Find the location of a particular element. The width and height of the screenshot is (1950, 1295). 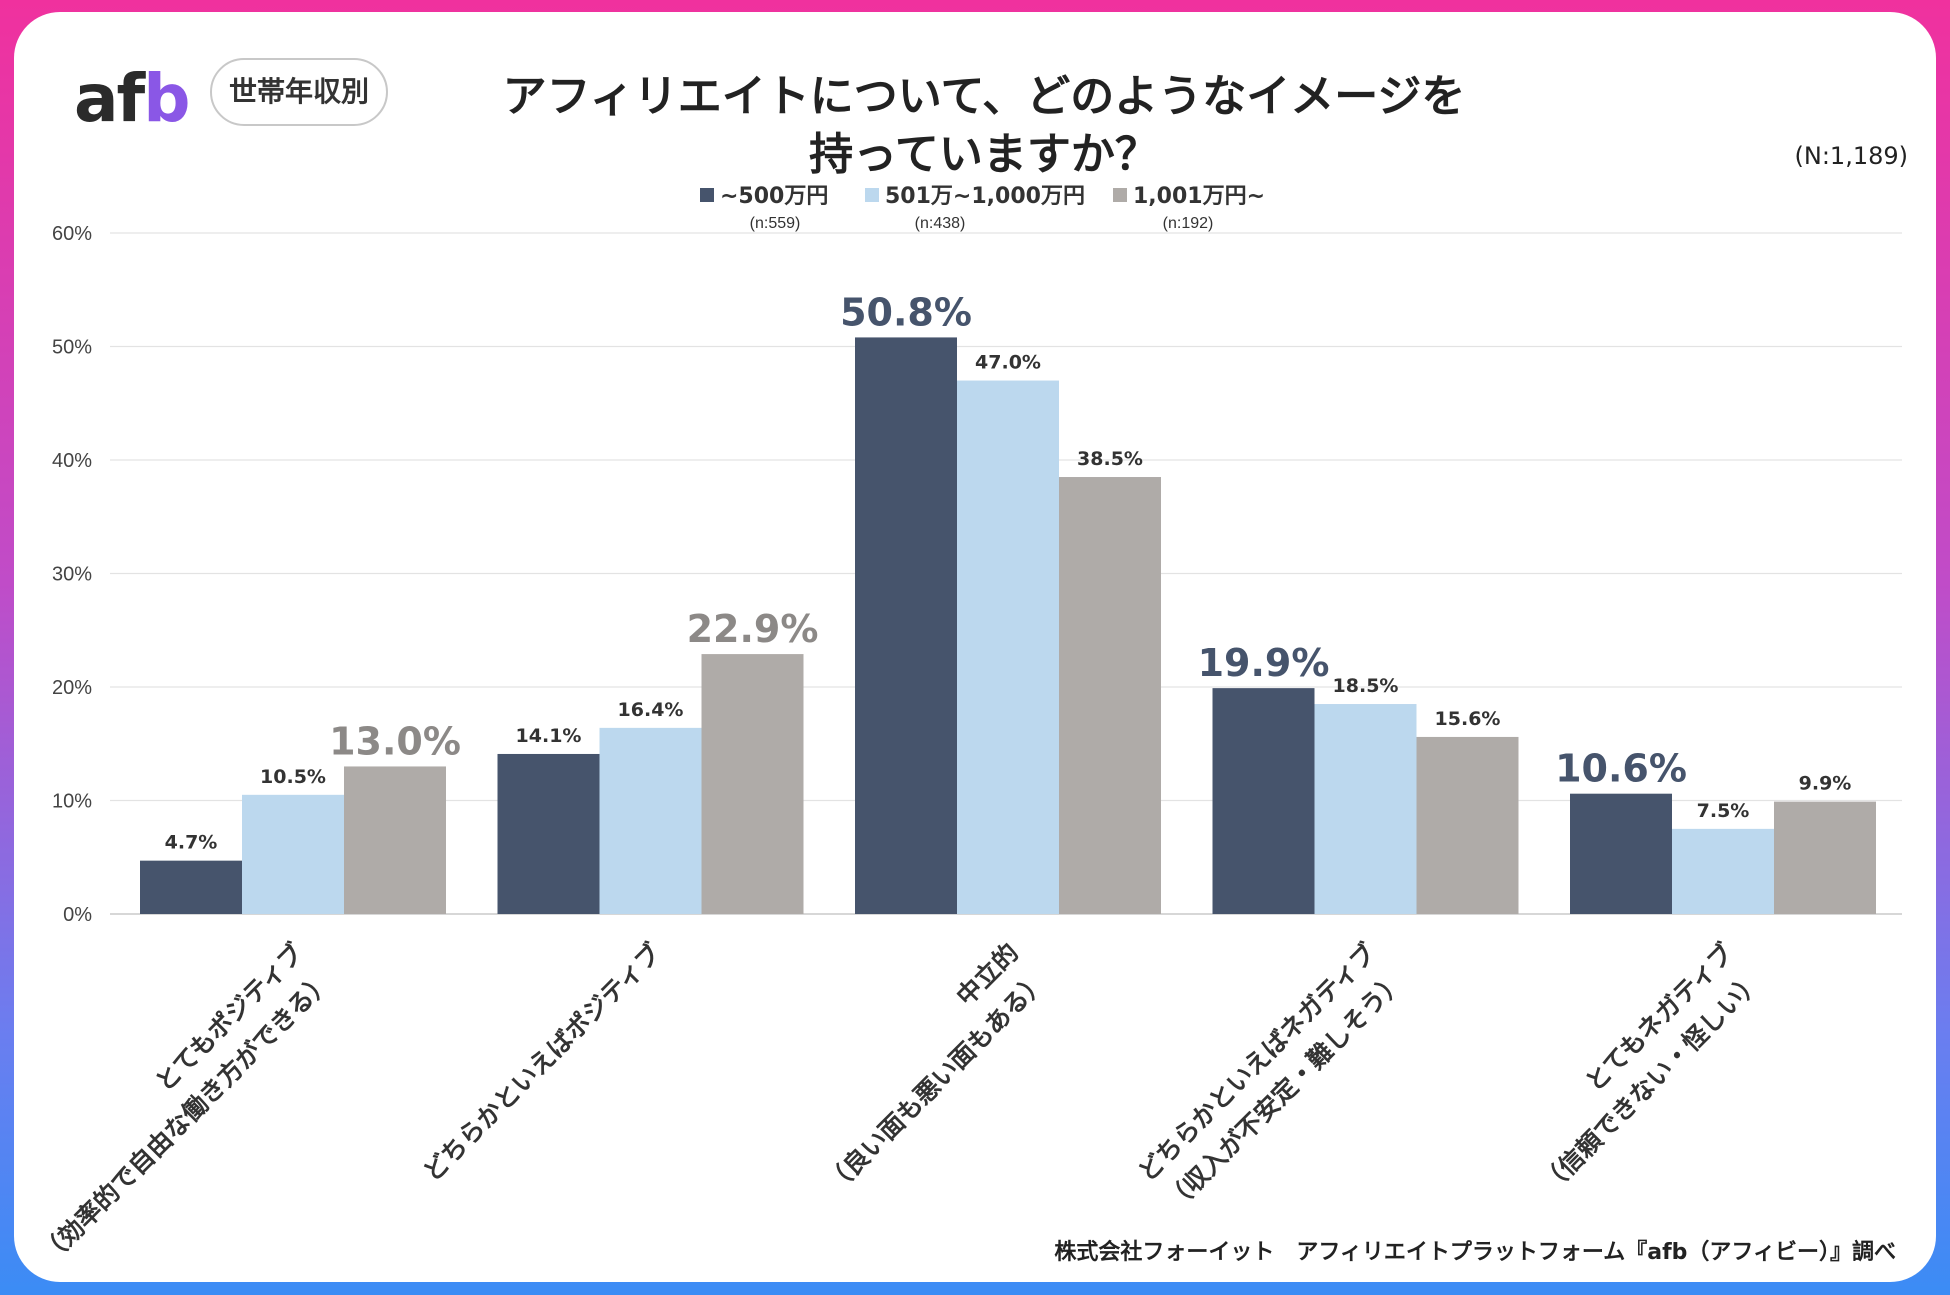

logo-suffix: b is located at coordinates (166, 98).